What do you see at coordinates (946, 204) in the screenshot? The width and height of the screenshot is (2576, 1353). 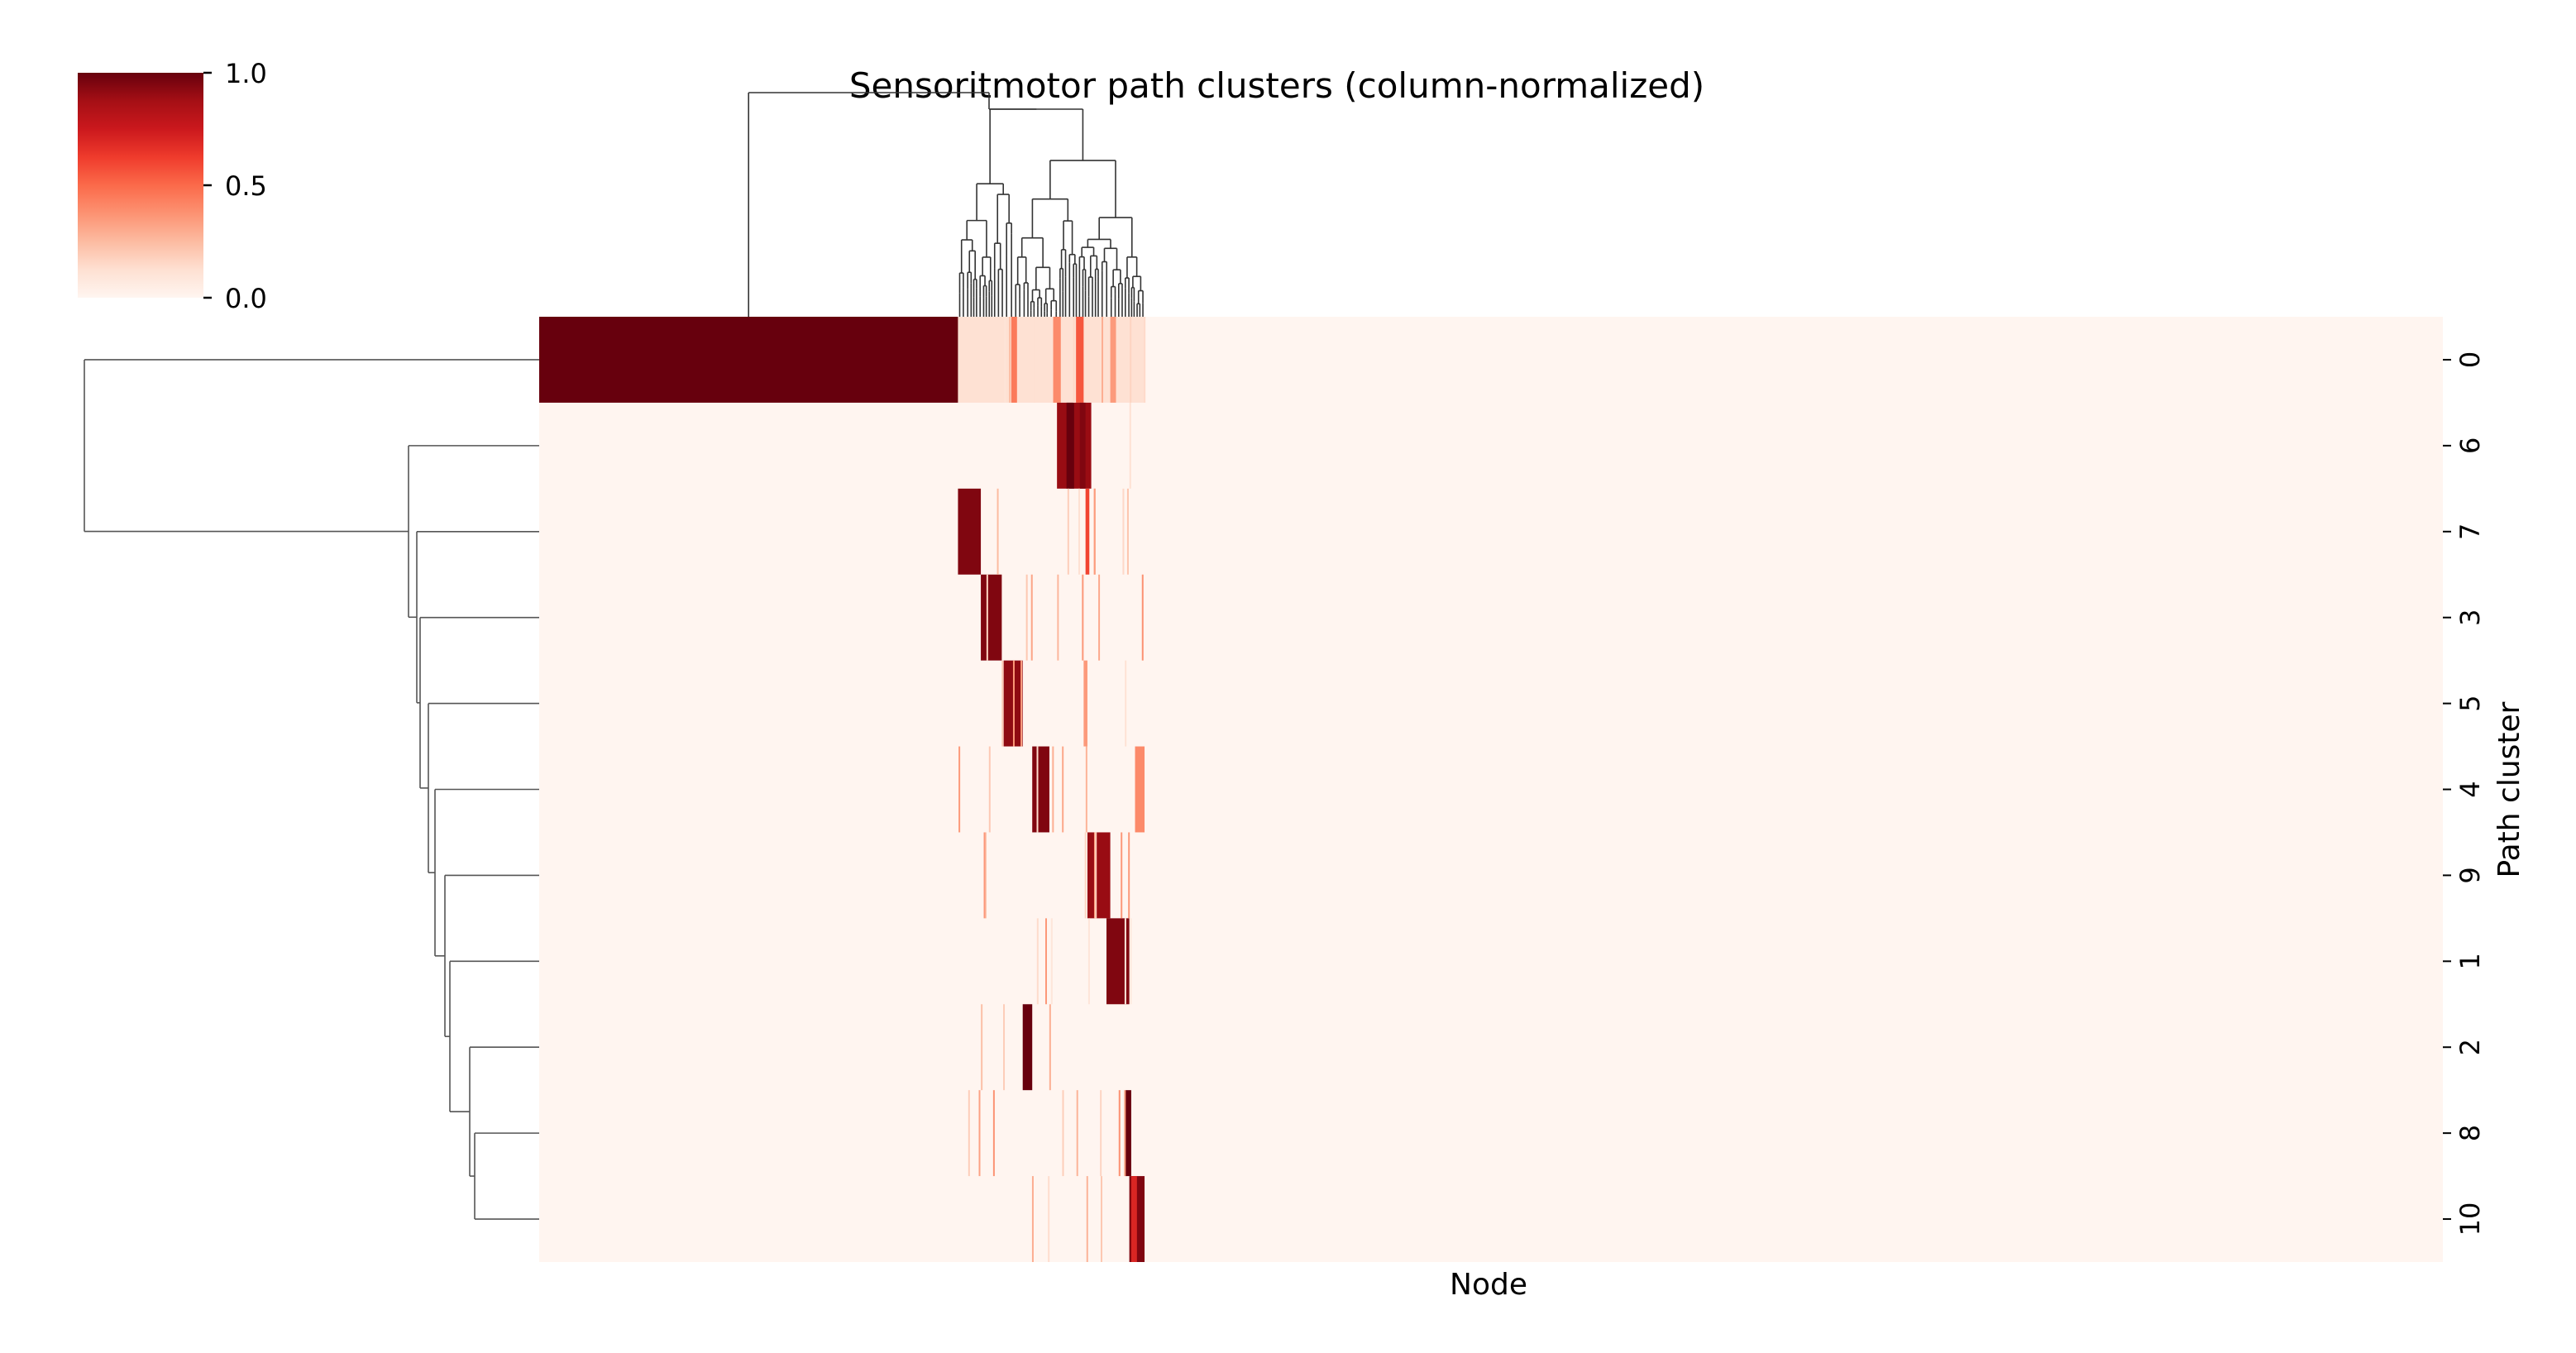 I see `column-dendrogram` at bounding box center [946, 204].